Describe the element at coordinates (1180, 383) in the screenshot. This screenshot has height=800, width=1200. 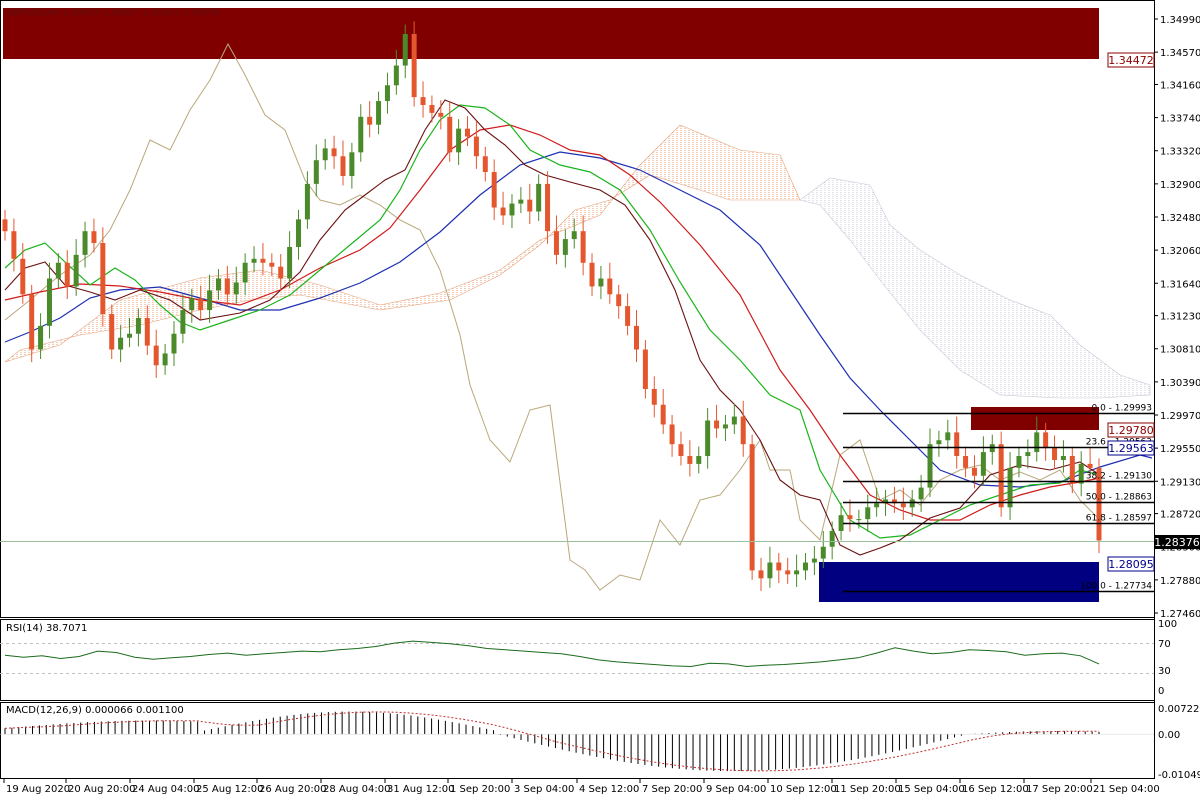
I see `price-tick-label: 1.30390` at that location.